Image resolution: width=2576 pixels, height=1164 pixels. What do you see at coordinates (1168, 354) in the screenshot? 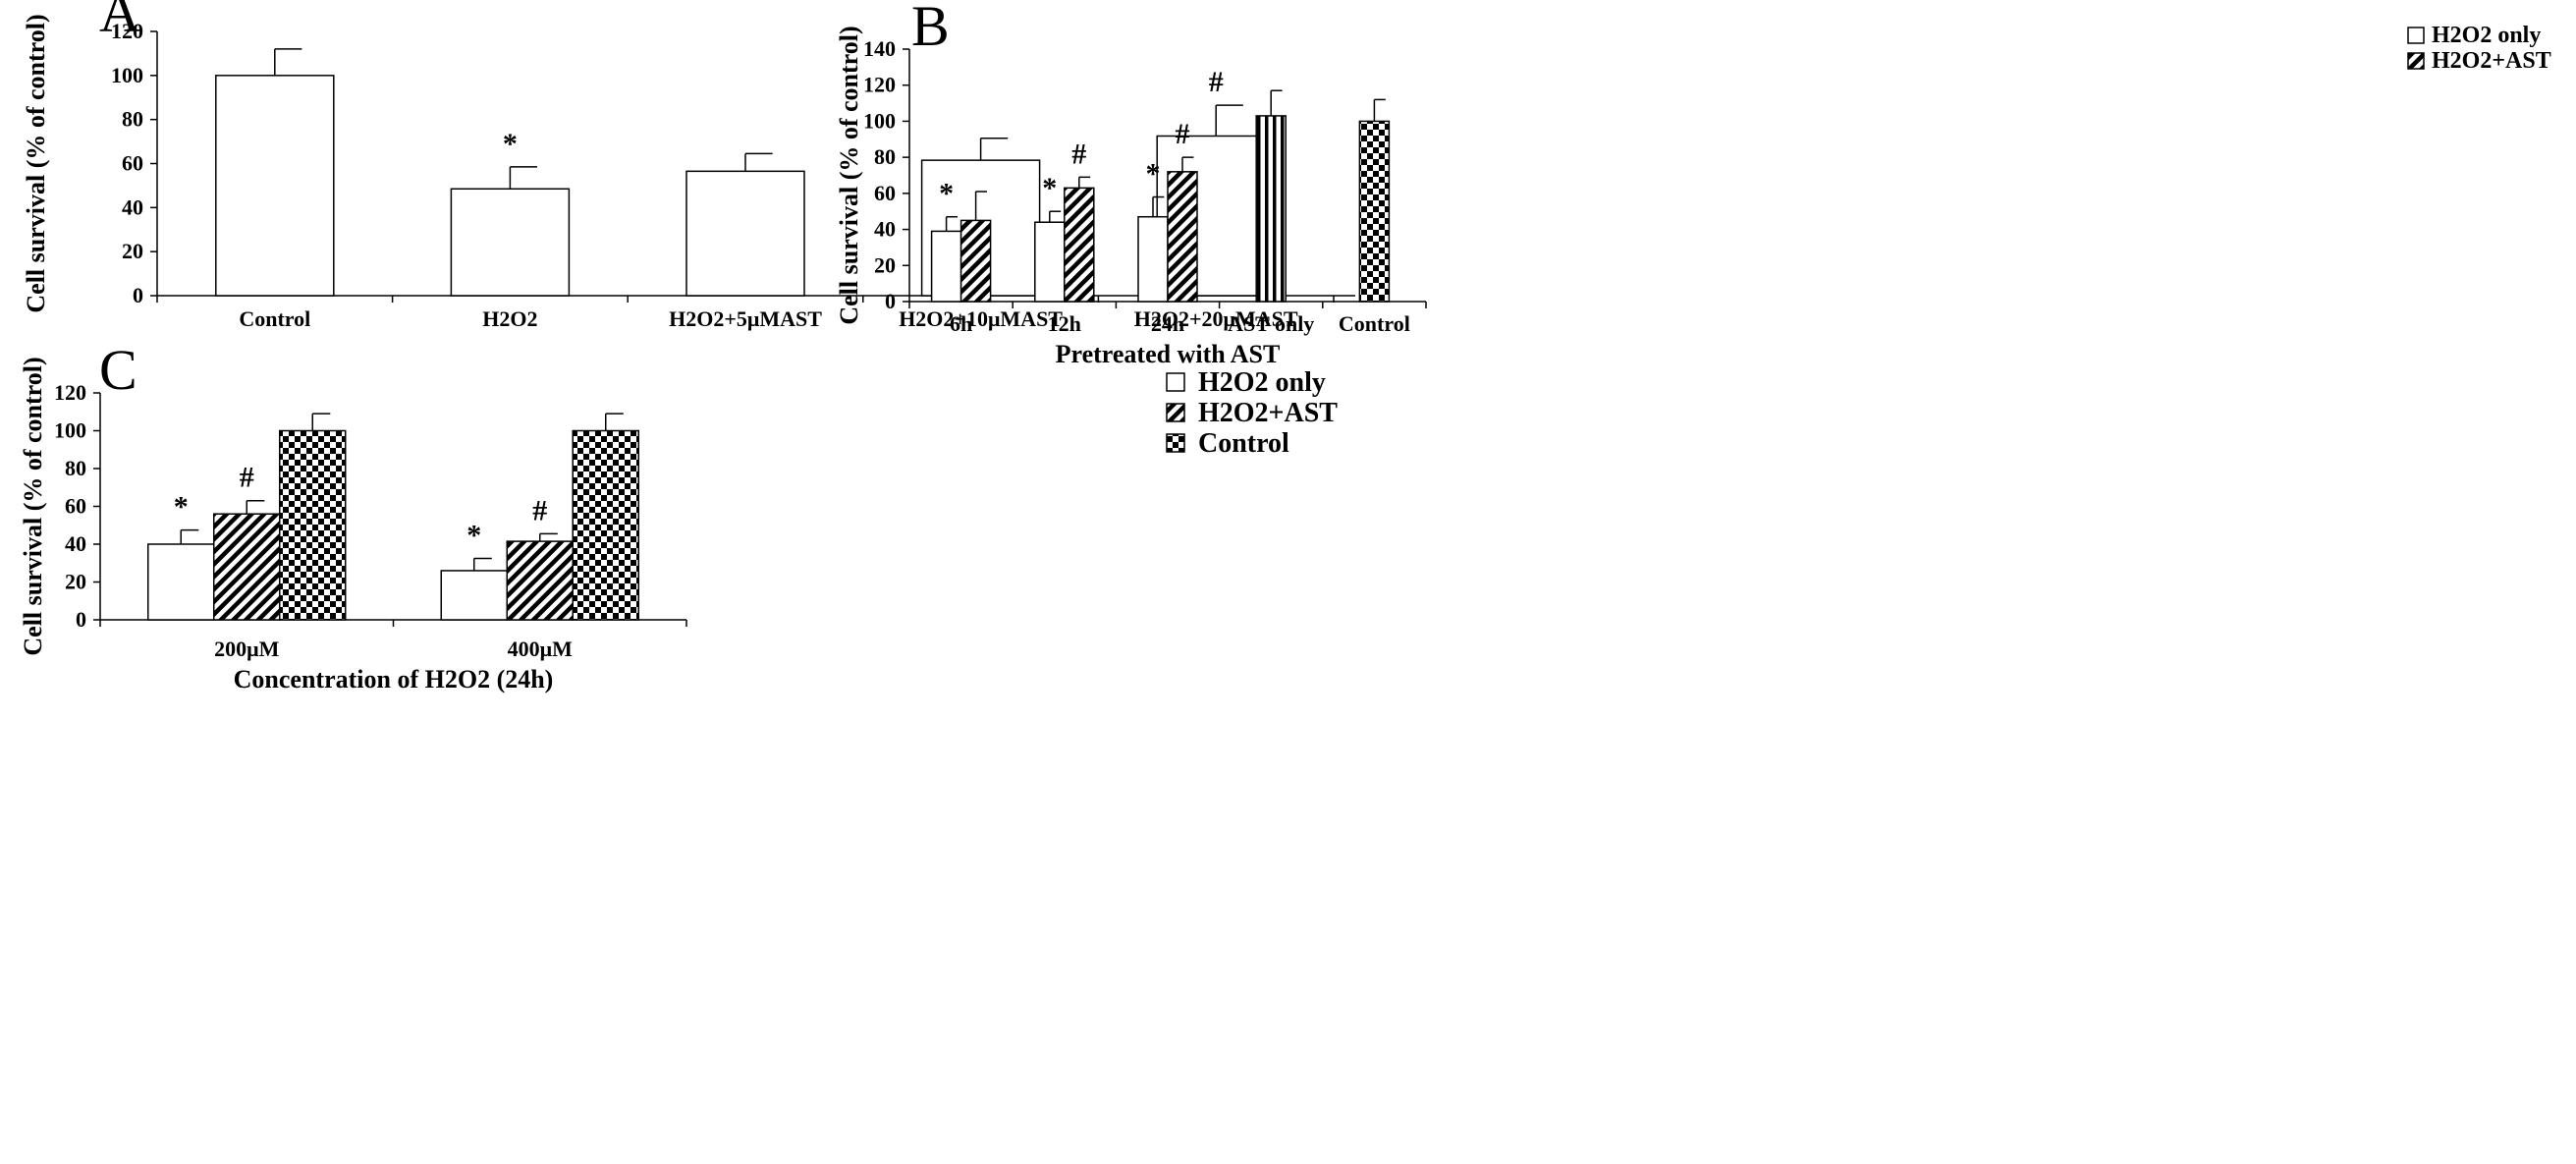
I see `x-axis-label: Pretreated with AST` at bounding box center [1168, 354].